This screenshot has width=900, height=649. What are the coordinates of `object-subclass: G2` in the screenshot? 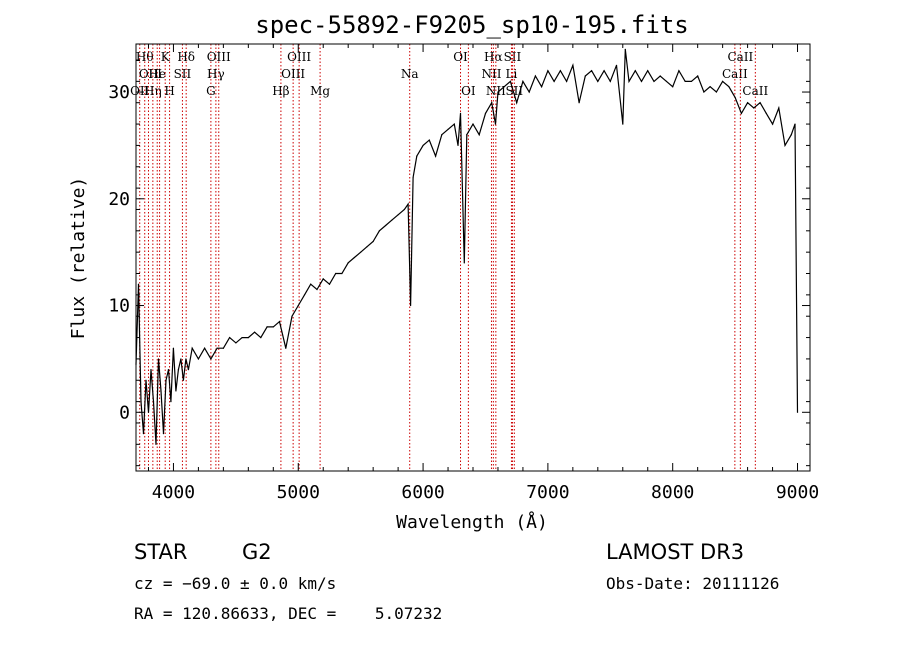 It's located at (257, 552).